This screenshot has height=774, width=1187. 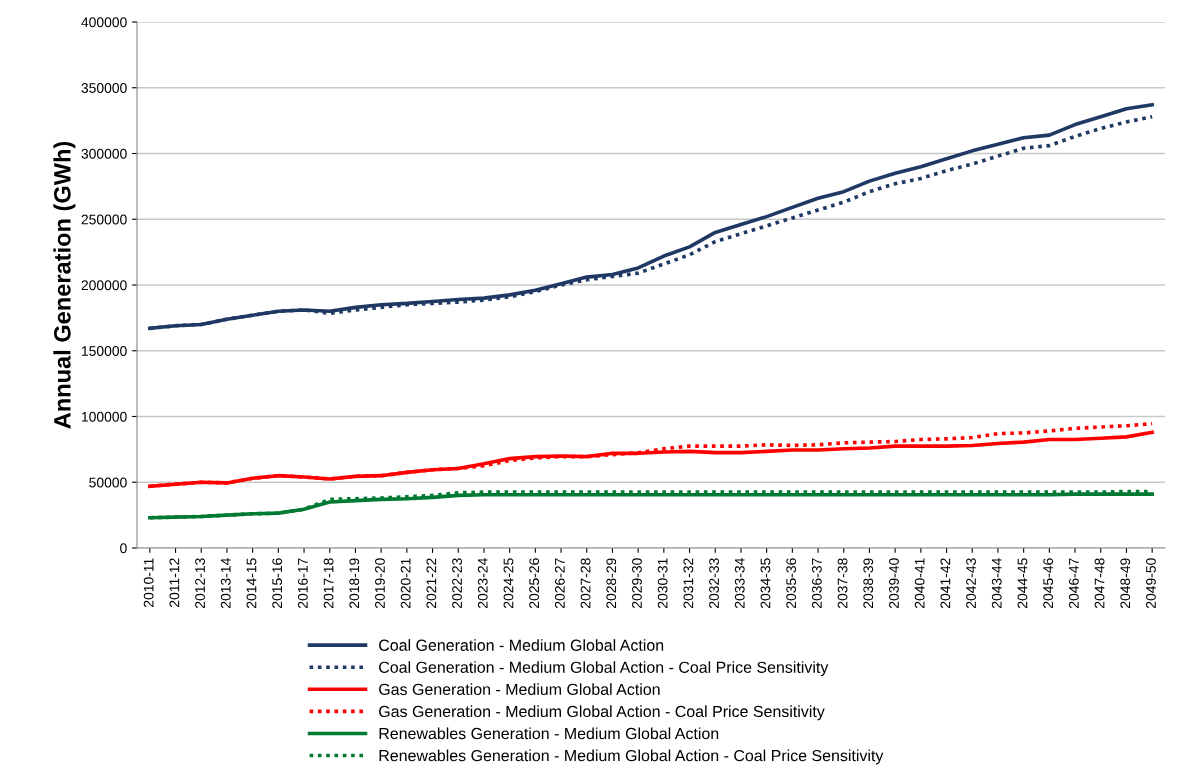 What do you see at coordinates (225, 583) in the screenshot?
I see `x-tick-label: 2013-14` at bounding box center [225, 583].